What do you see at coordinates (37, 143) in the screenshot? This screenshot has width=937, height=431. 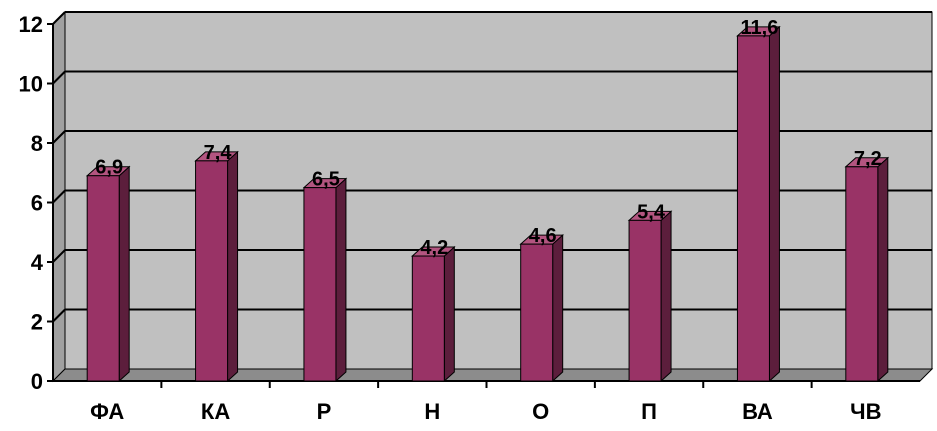 I see `y-tick-label: 8` at bounding box center [37, 143].